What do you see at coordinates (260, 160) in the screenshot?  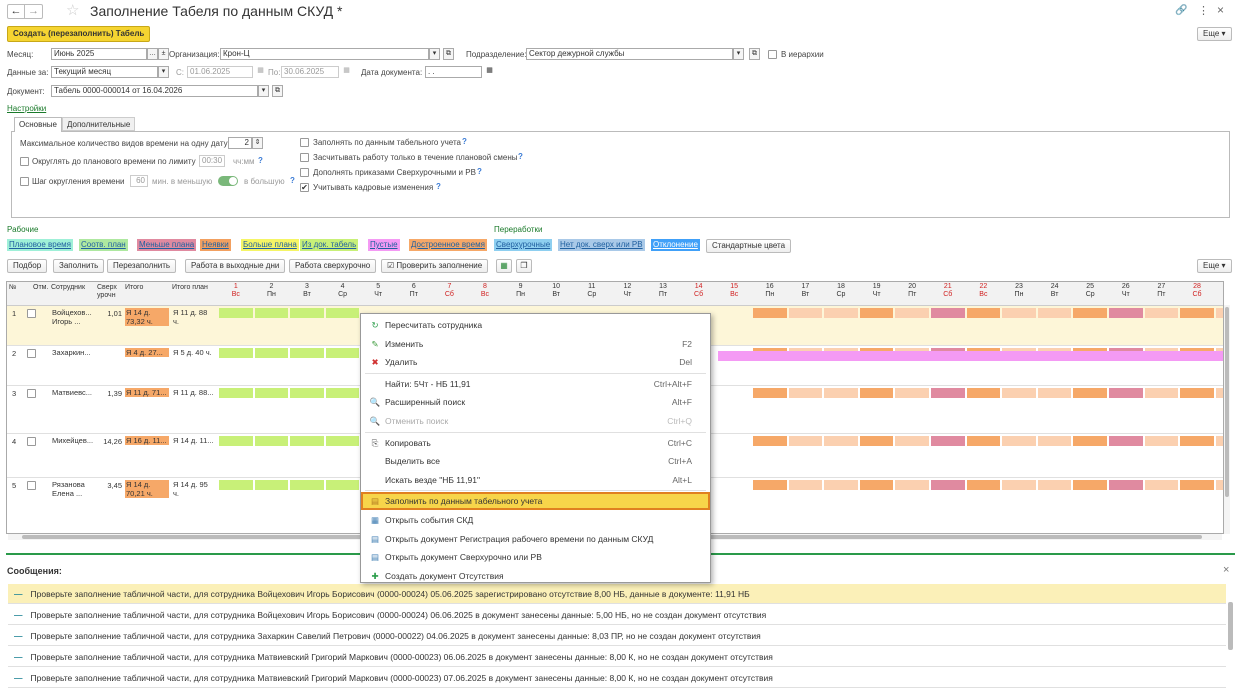 I see `round-plan-help-icon: ?` at bounding box center [260, 160].